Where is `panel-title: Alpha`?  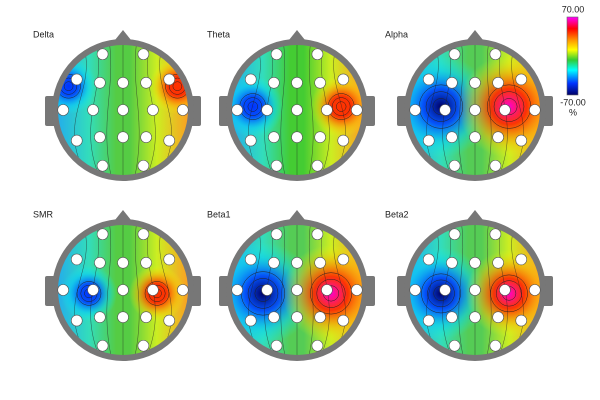
panel-title: Alpha is located at coordinates (396, 34).